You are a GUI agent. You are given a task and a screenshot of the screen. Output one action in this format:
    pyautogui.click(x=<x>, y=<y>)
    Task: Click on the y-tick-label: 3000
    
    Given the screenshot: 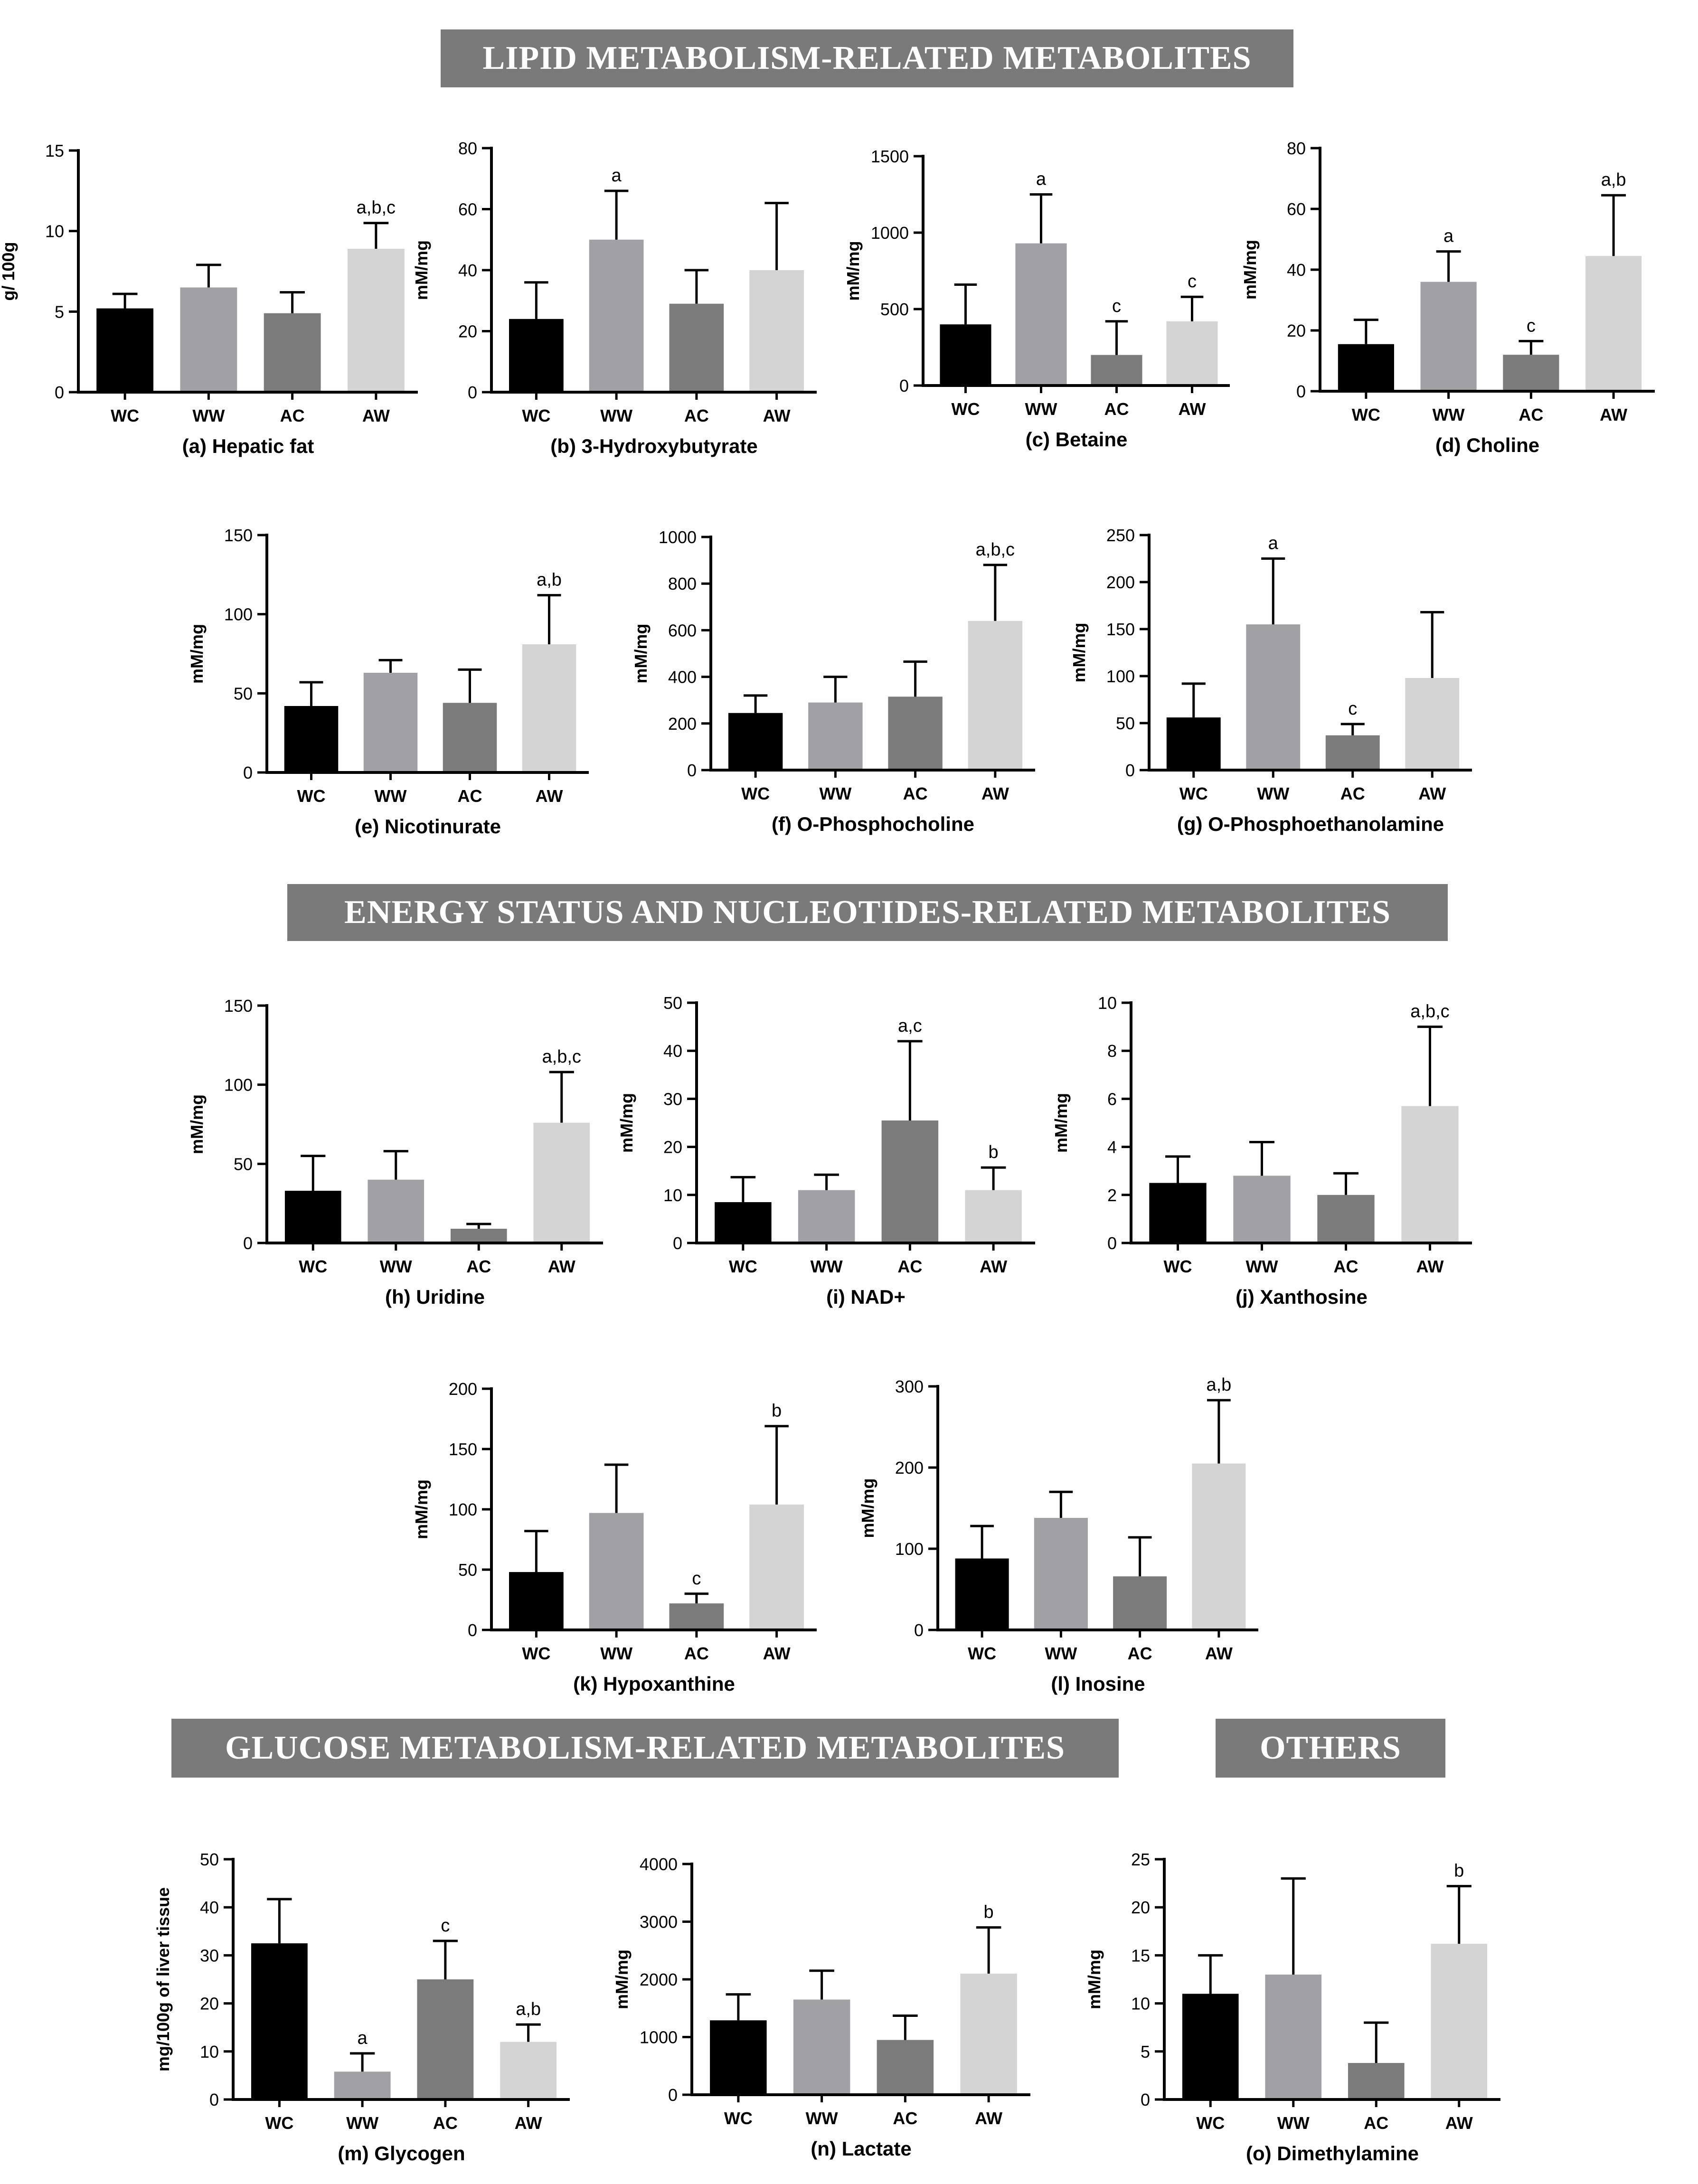 What is the action you would take?
    pyautogui.click(x=659, y=1922)
    